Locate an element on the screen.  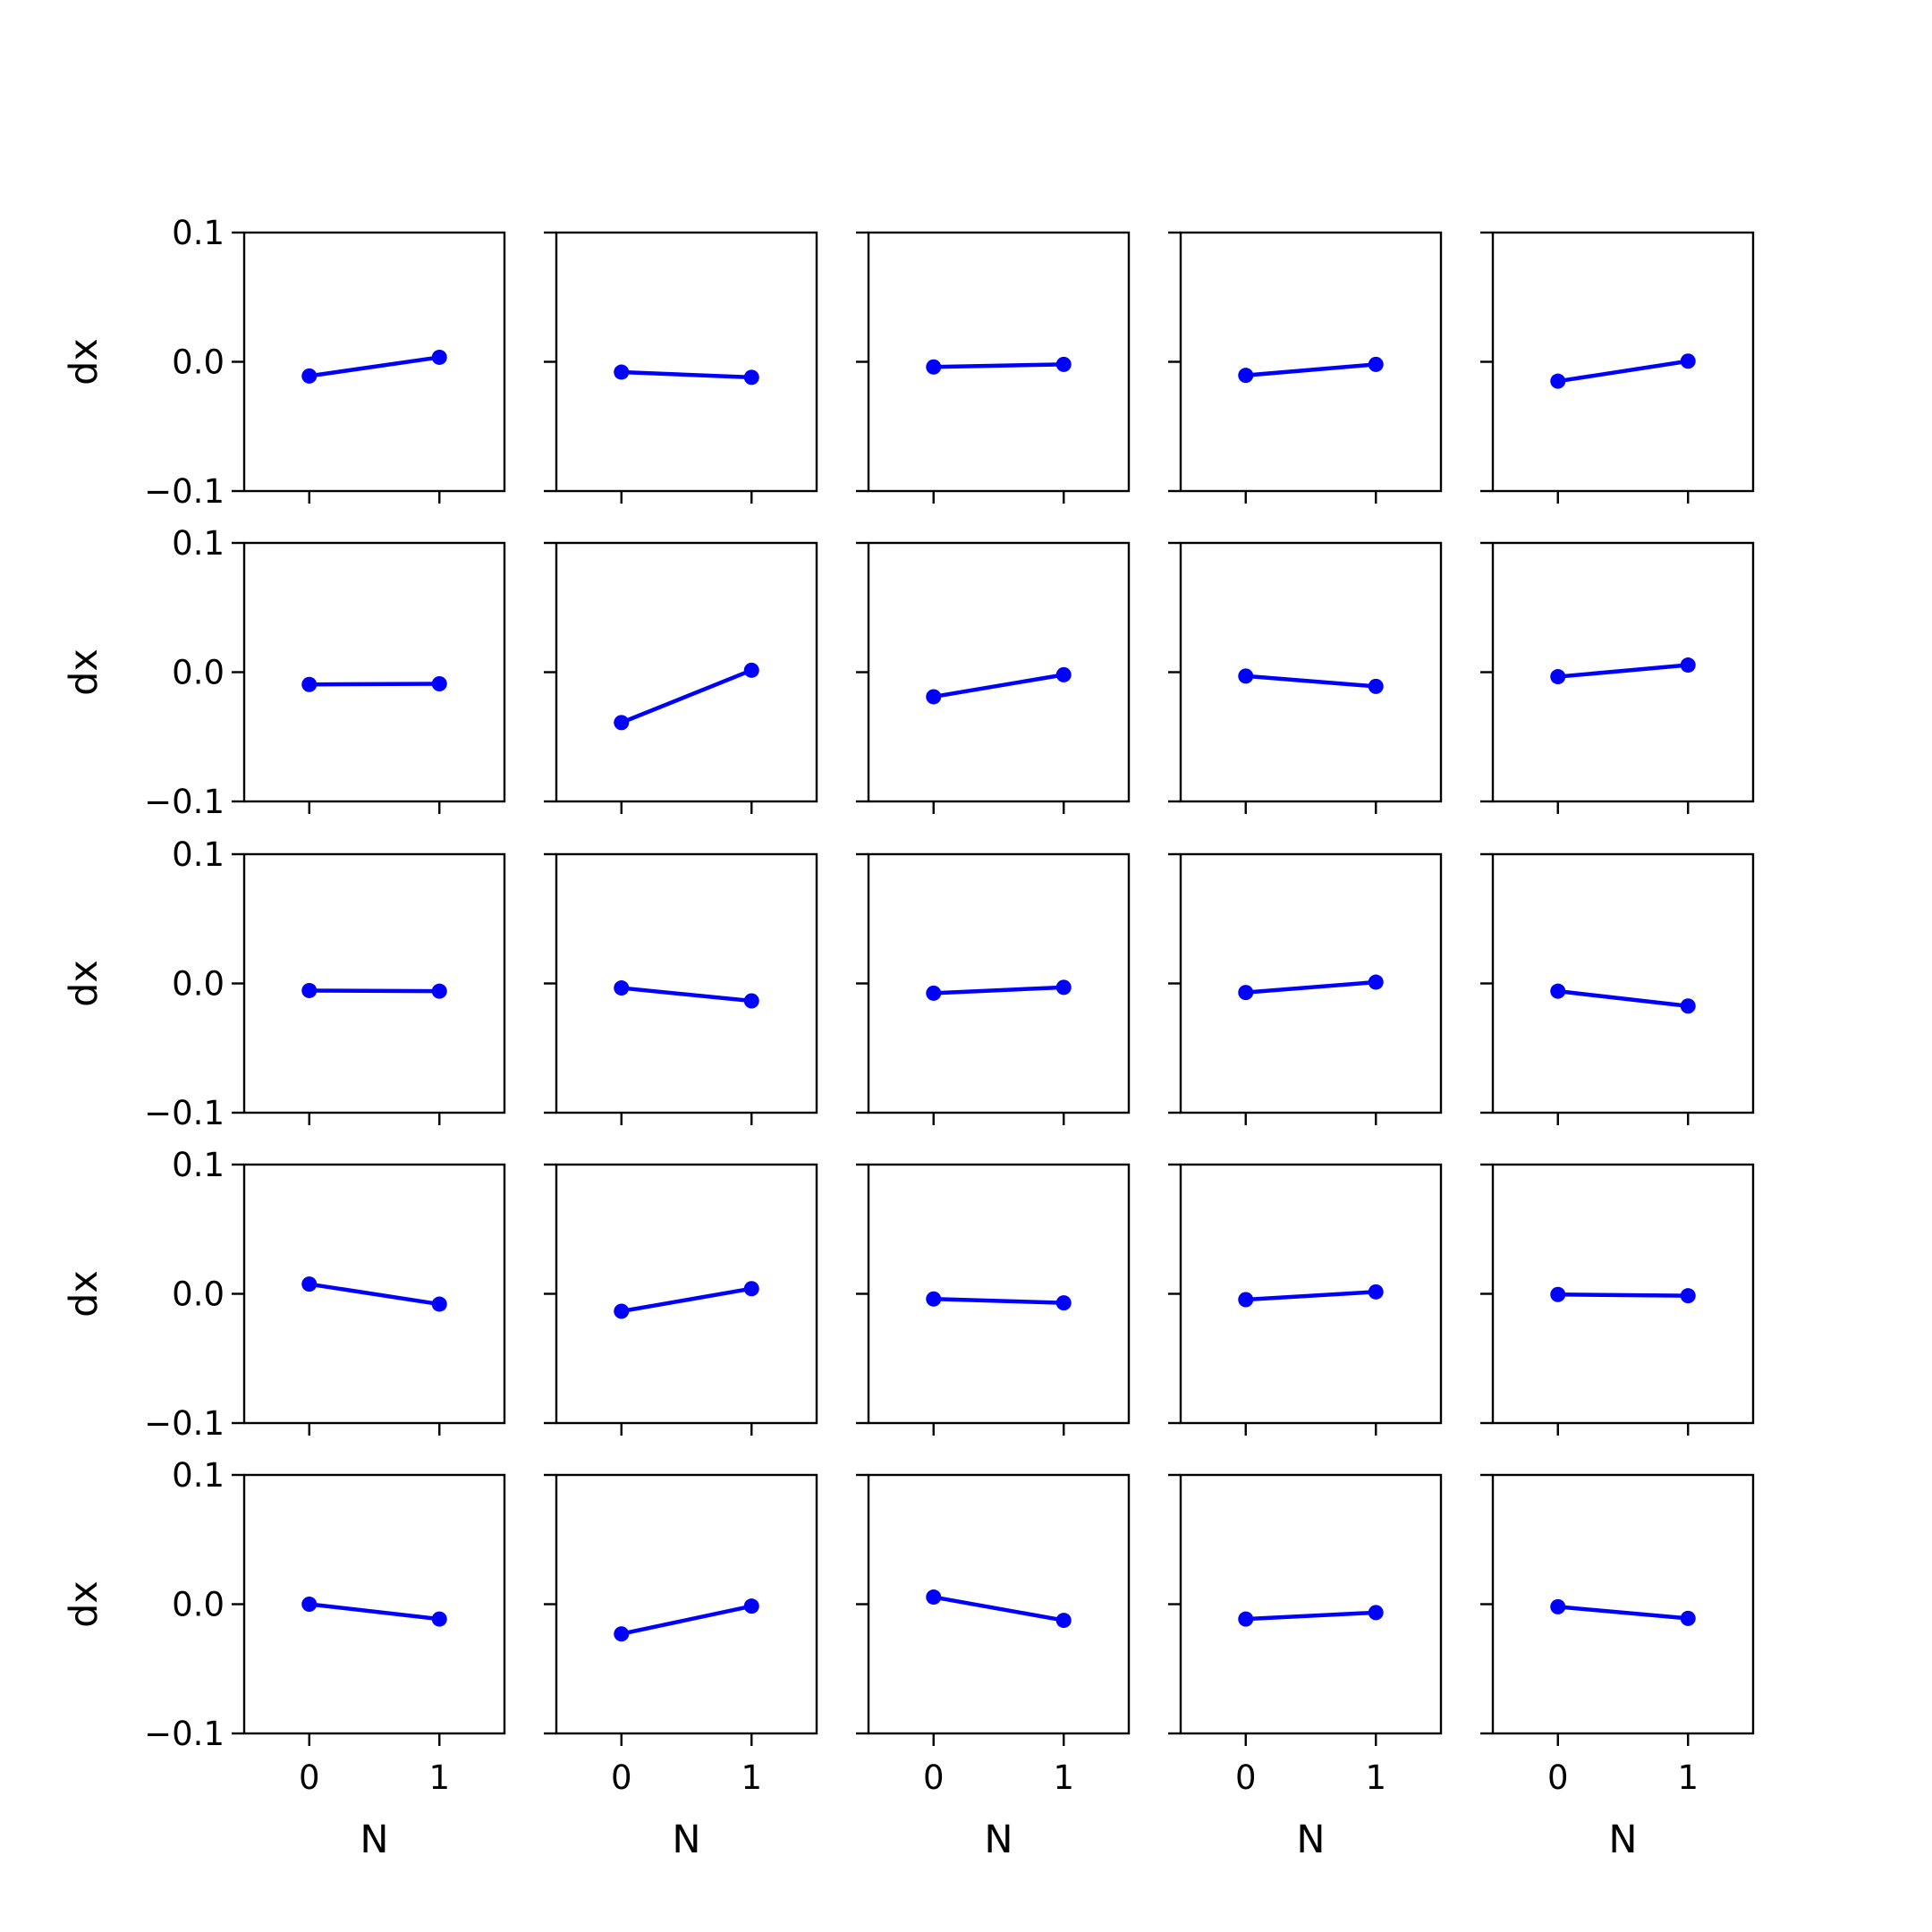
subplot-r4-c4: 0 1 N is located at coordinates (1617, 1667).